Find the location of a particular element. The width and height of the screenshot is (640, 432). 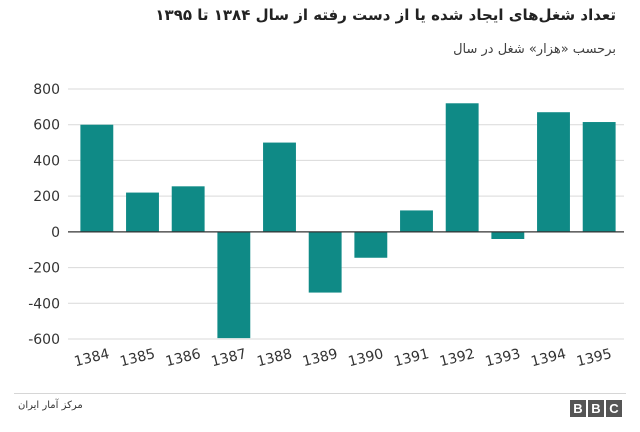

x-tick-label: 1393 is located at coordinates (503, 358).